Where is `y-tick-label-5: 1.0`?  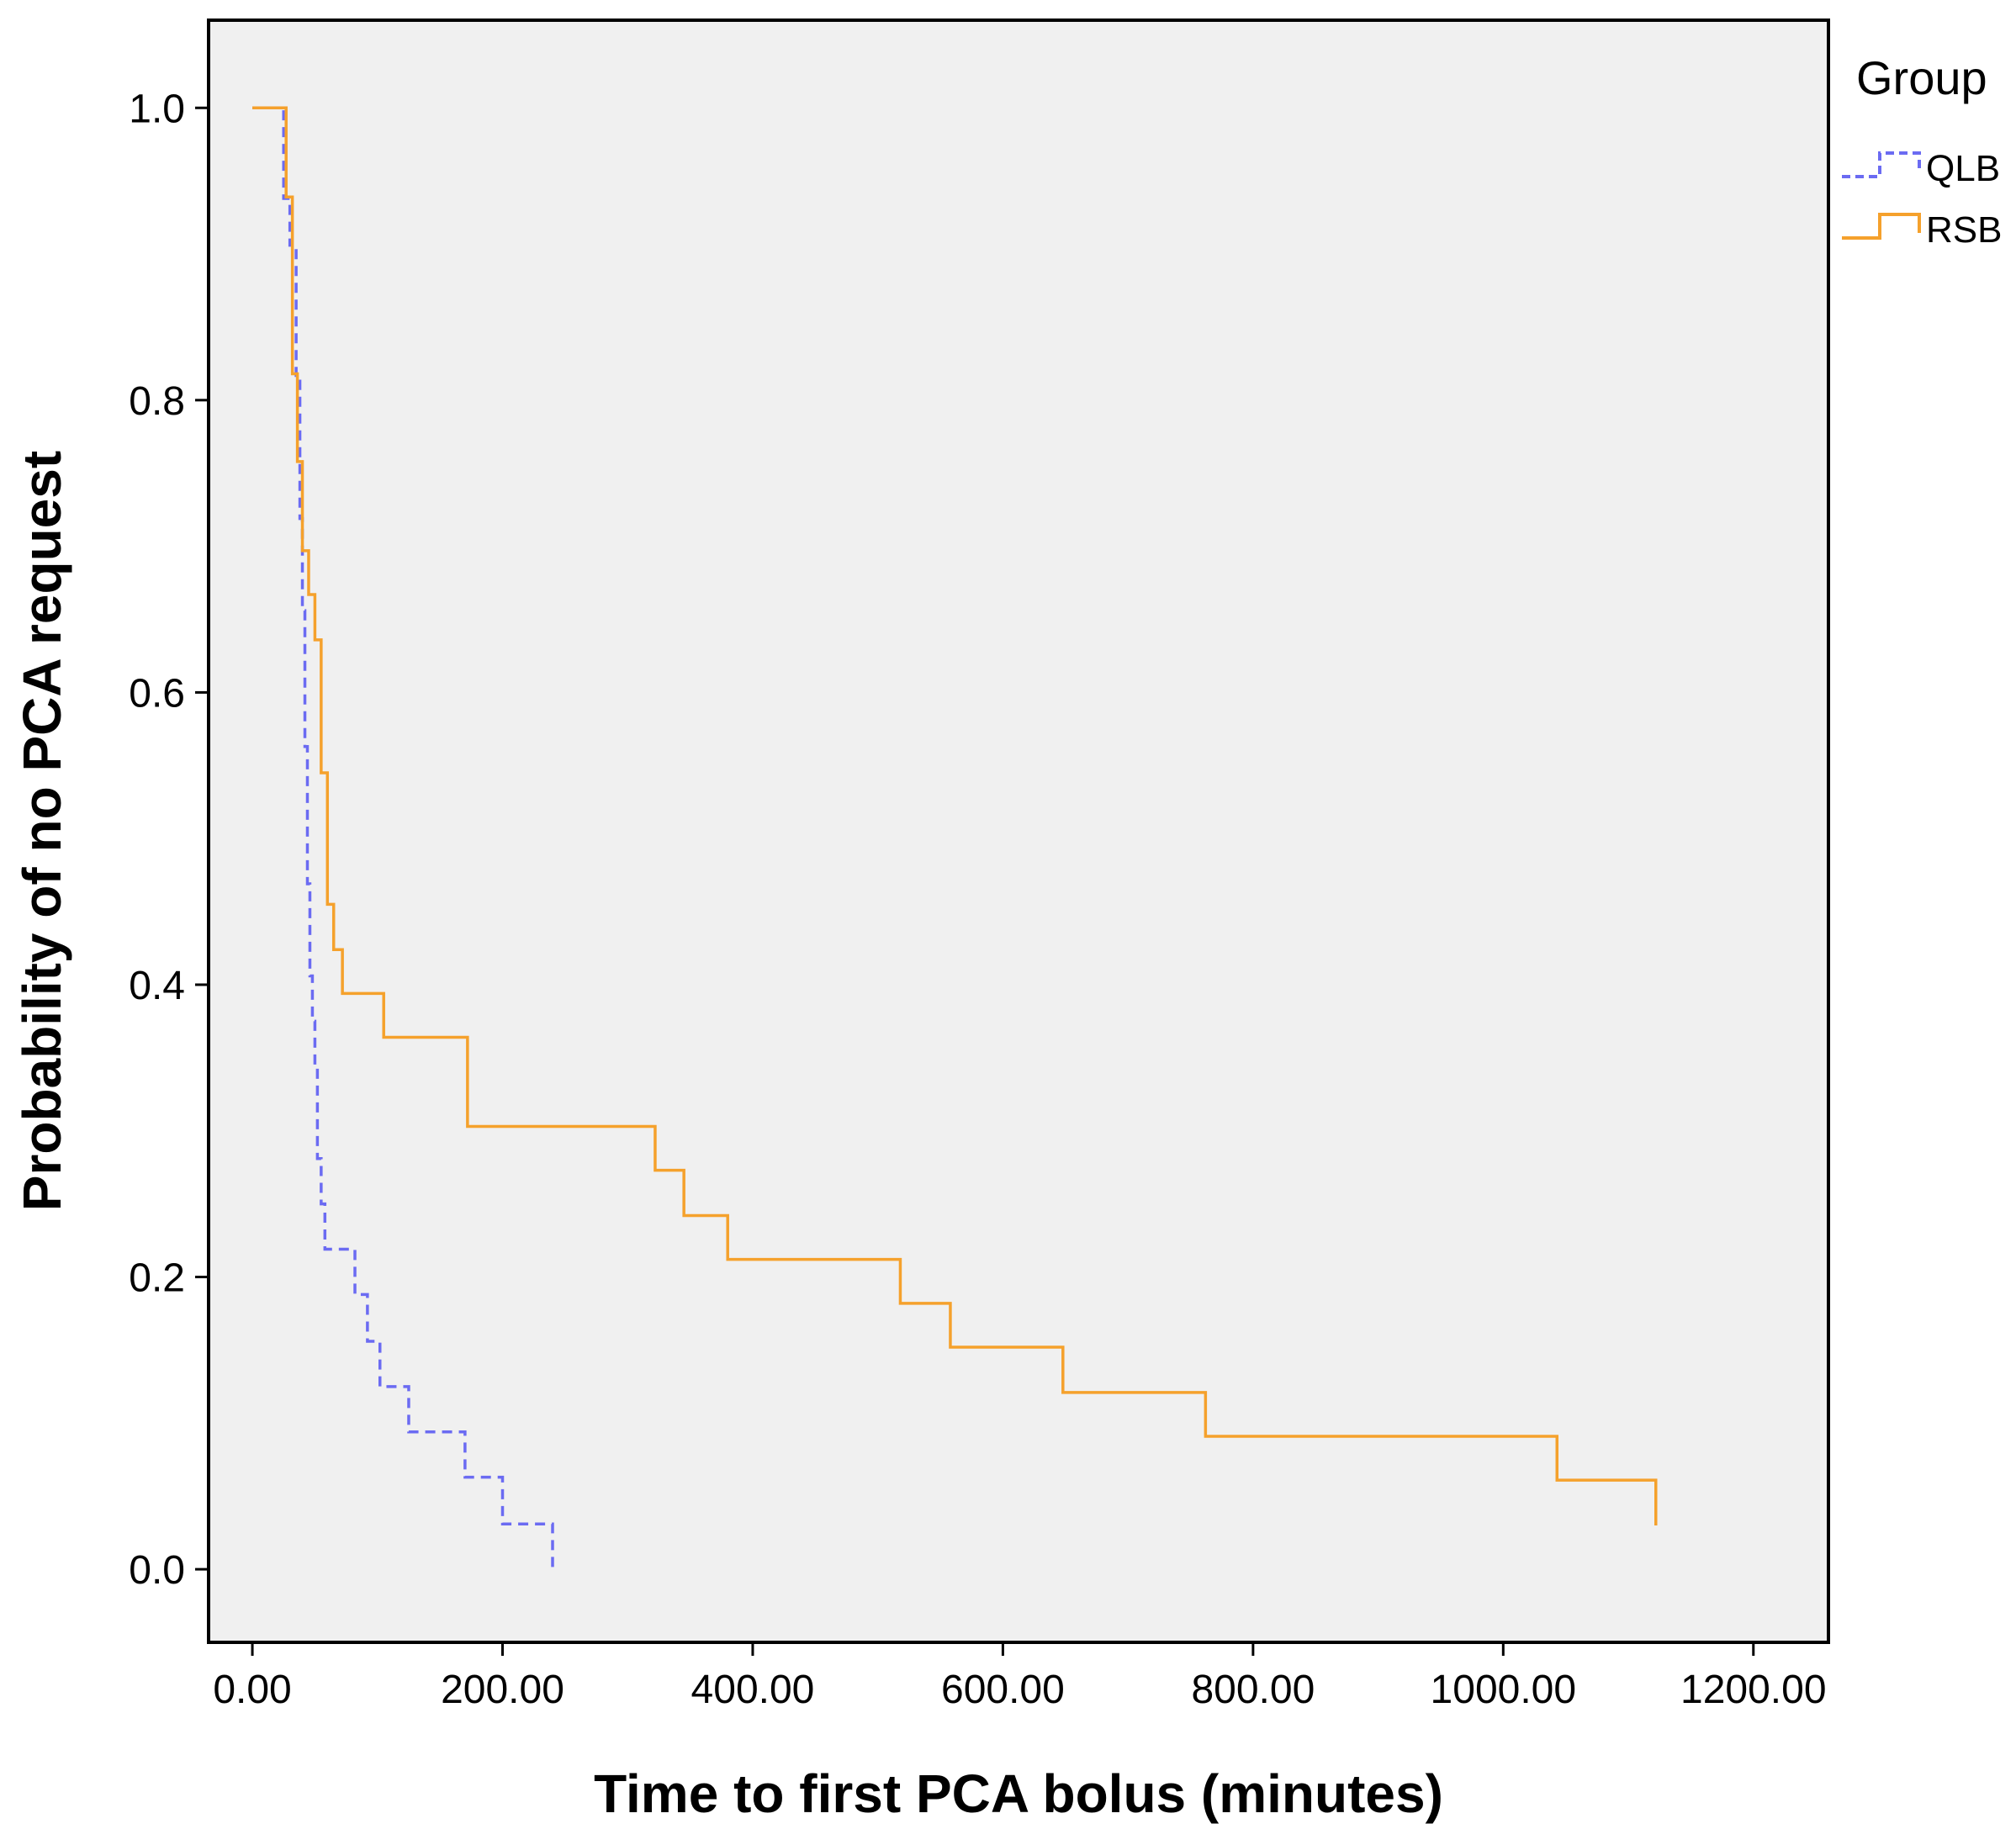 y-tick-label-5: 1.0 is located at coordinates (157, 109).